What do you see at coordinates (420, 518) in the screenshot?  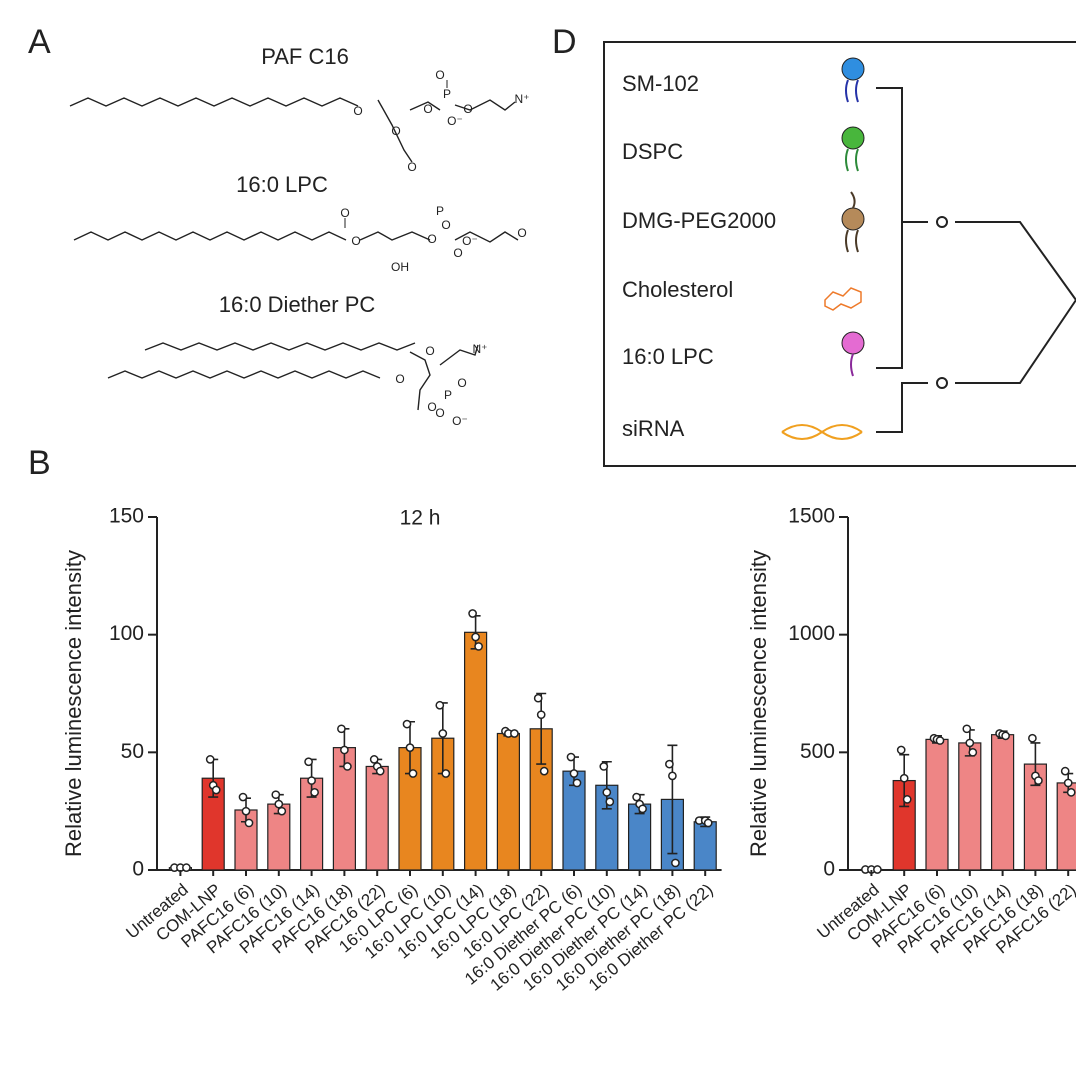 I see `chart-title: 12 h` at bounding box center [420, 518].